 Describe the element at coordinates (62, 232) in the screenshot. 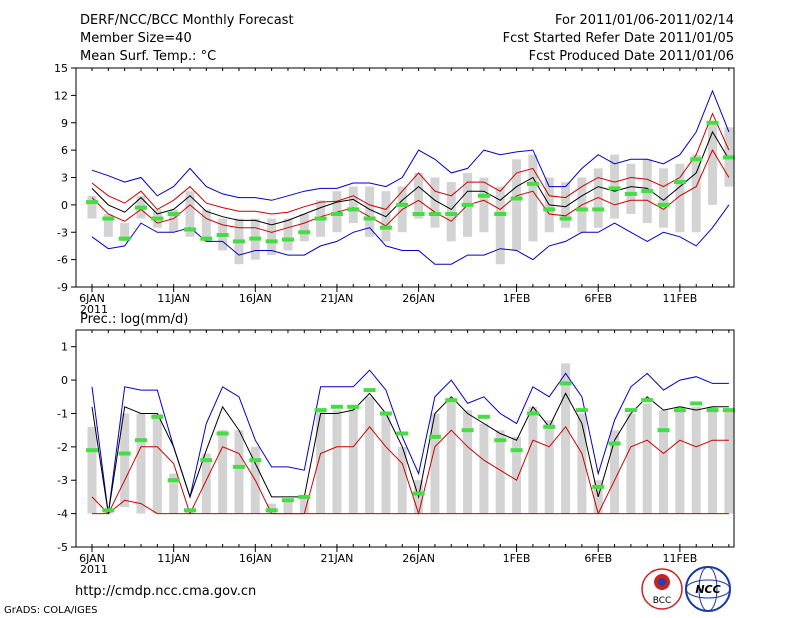

I see `temp-ytick-label: -3` at that location.